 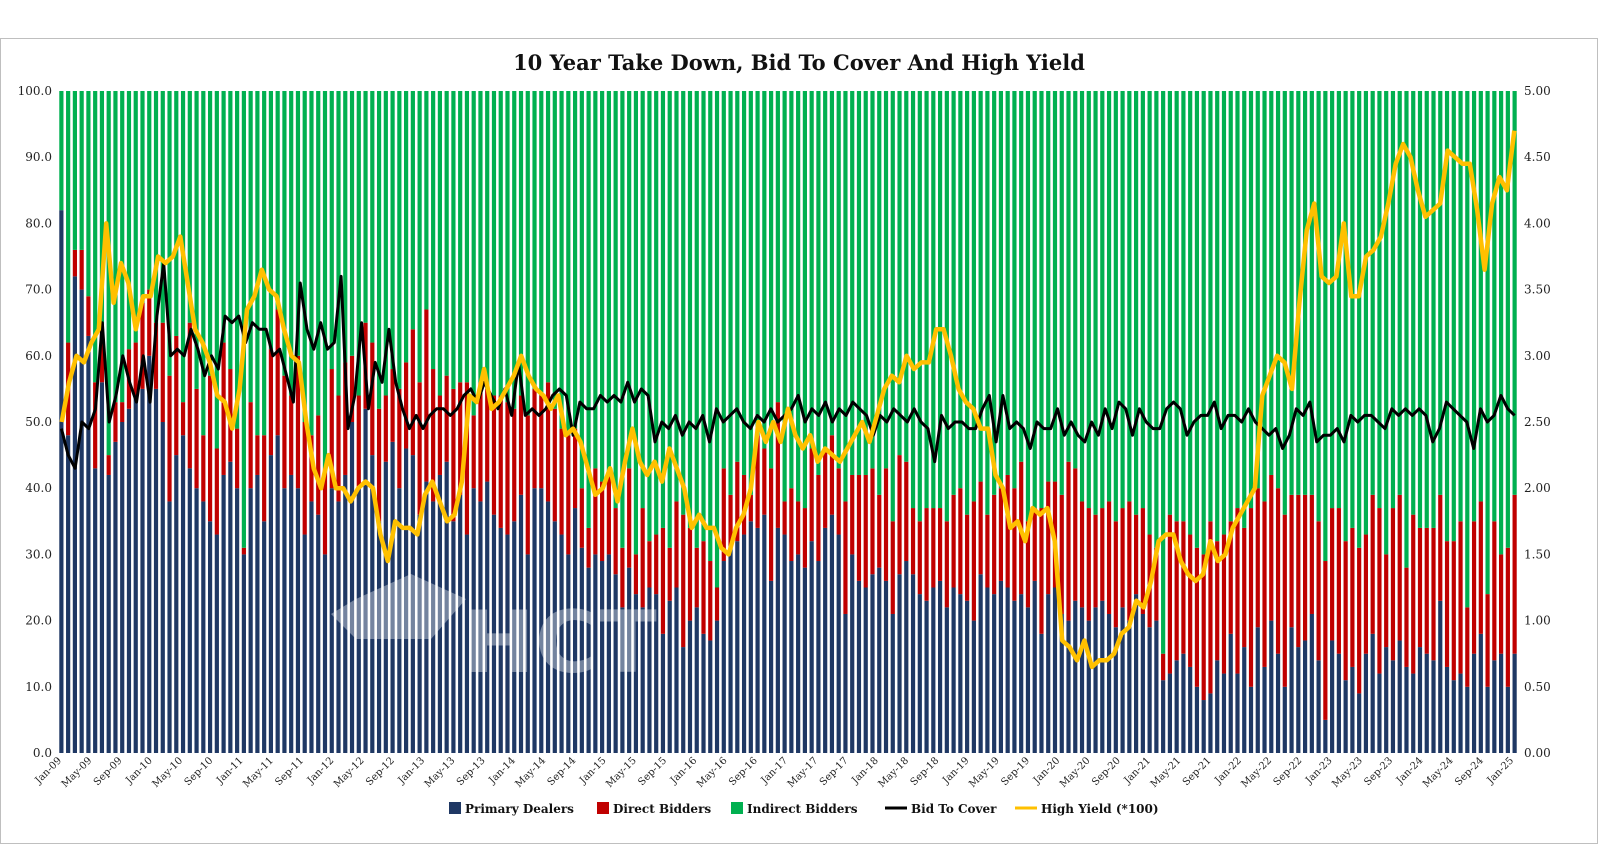 What do you see at coordinates (1100, 809) in the screenshot?
I see `legend-entry: High Yield (*100)` at bounding box center [1100, 809].